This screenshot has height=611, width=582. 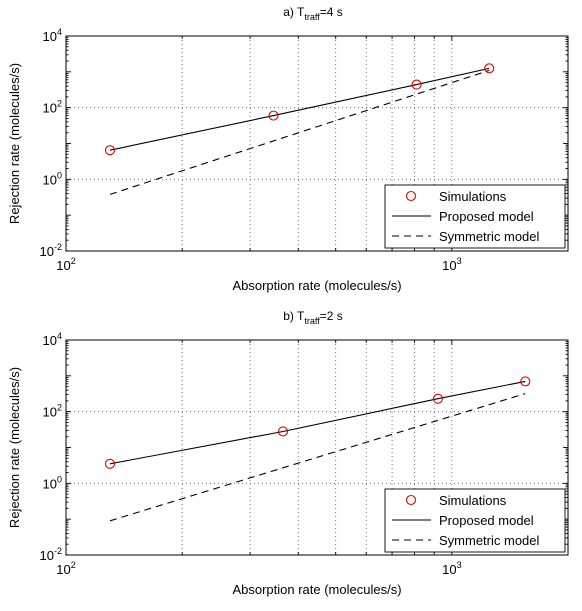 I want to click on chart-title-rest: =4 s, so click(x=331, y=12).